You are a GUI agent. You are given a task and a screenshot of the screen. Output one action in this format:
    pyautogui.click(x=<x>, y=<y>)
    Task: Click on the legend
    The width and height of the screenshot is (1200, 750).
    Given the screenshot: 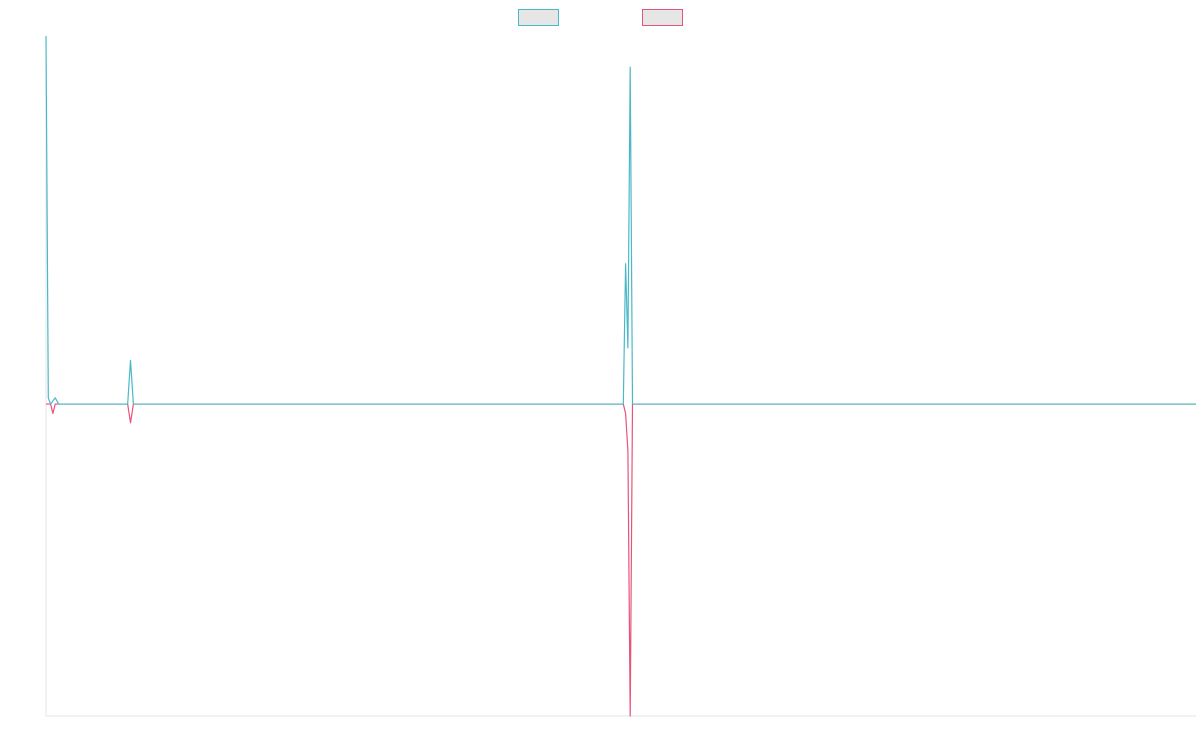 What is the action you would take?
    pyautogui.click(x=600, y=17)
    